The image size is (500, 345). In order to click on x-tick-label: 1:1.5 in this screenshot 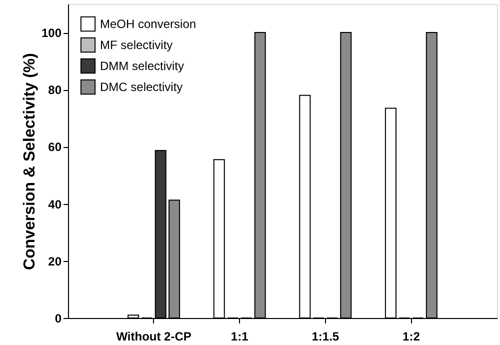, I will do `click(326, 337)`.